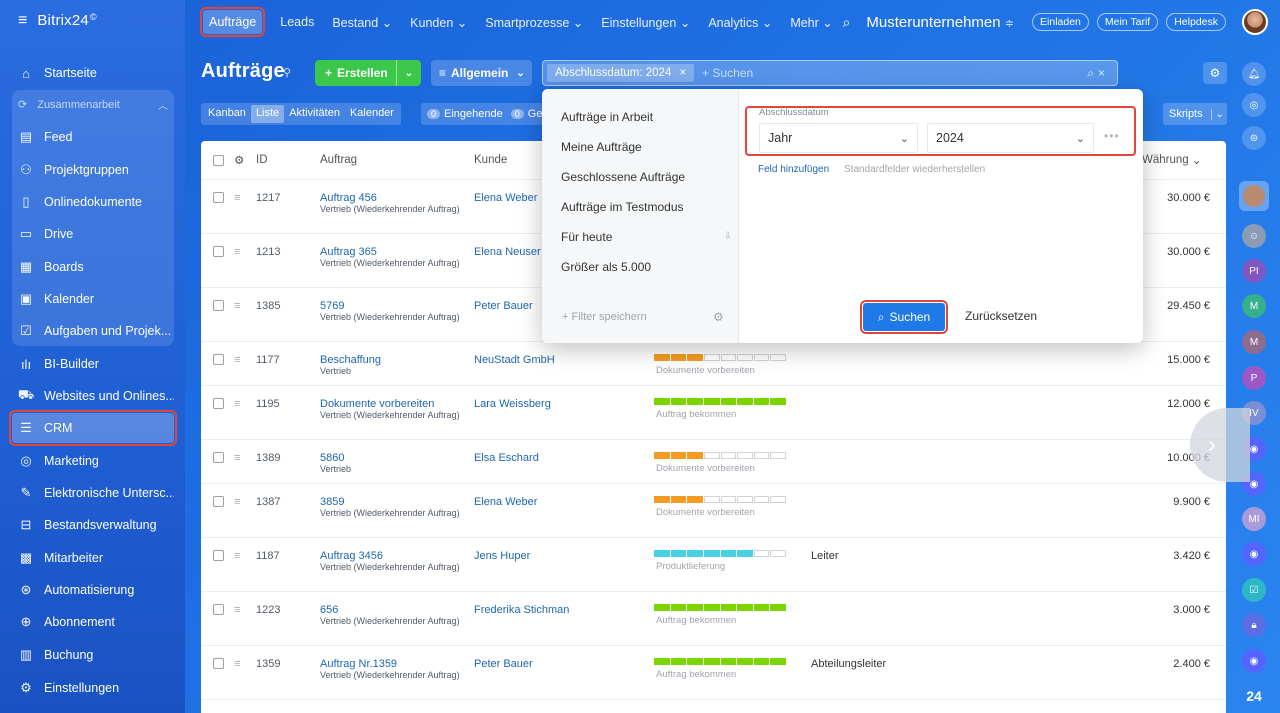  Describe the element at coordinates (1196, 22) in the screenshot. I see `helpdesk-button: Helpdesk` at that location.